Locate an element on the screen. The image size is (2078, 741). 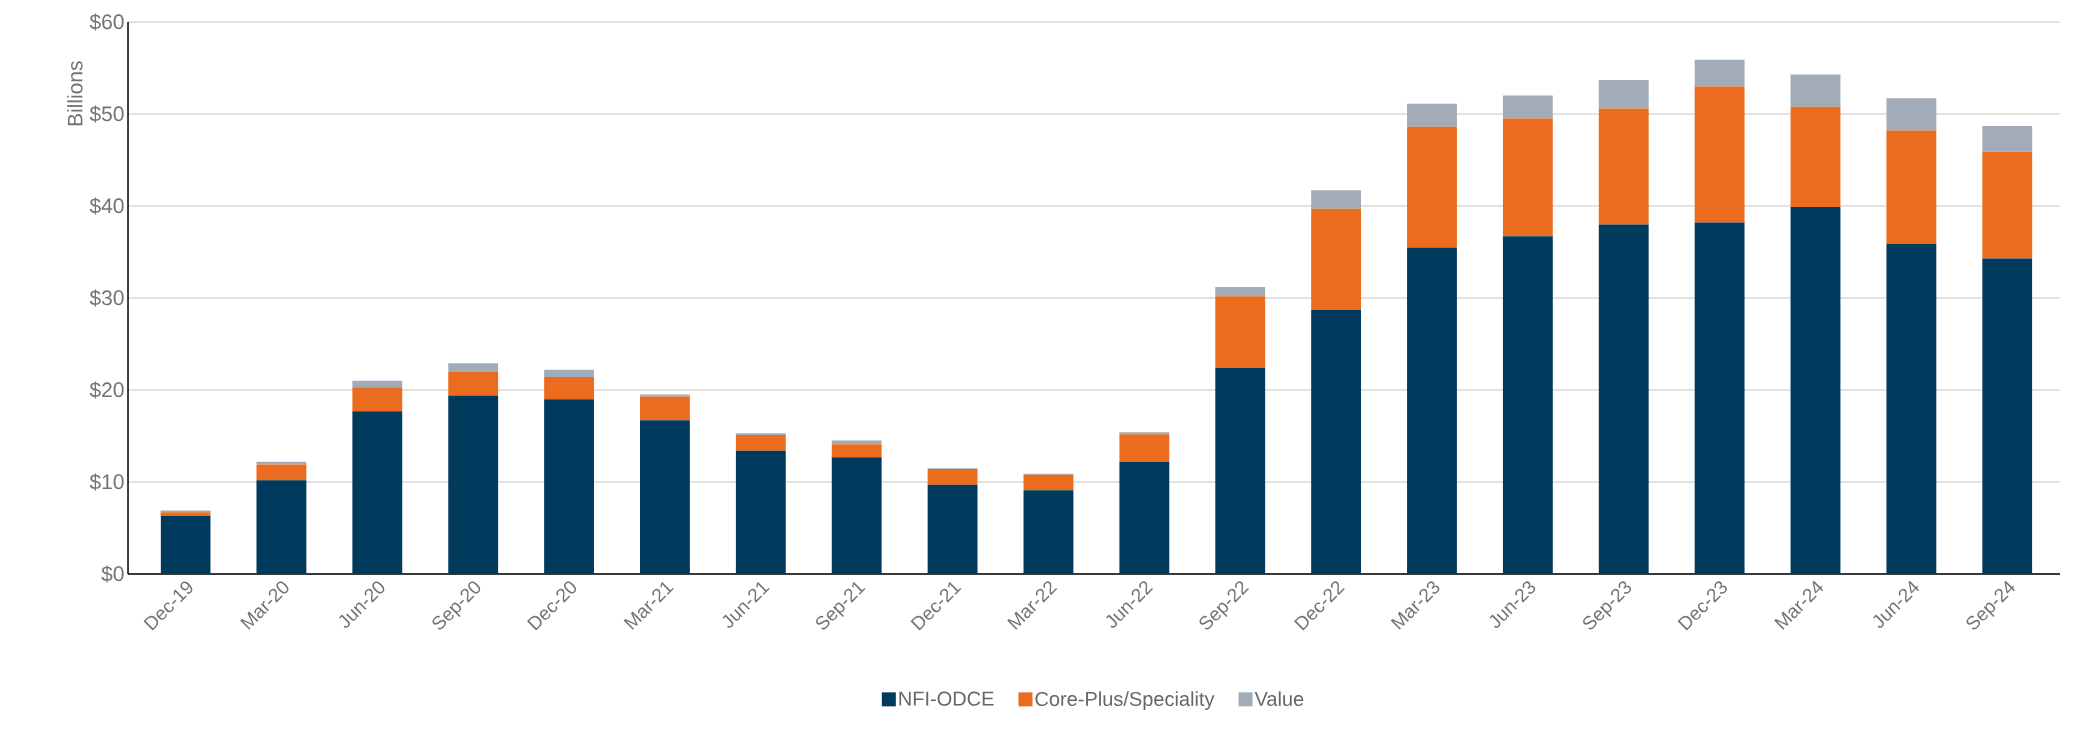
y-axis-title: Billions is located at coordinates (75, 93).